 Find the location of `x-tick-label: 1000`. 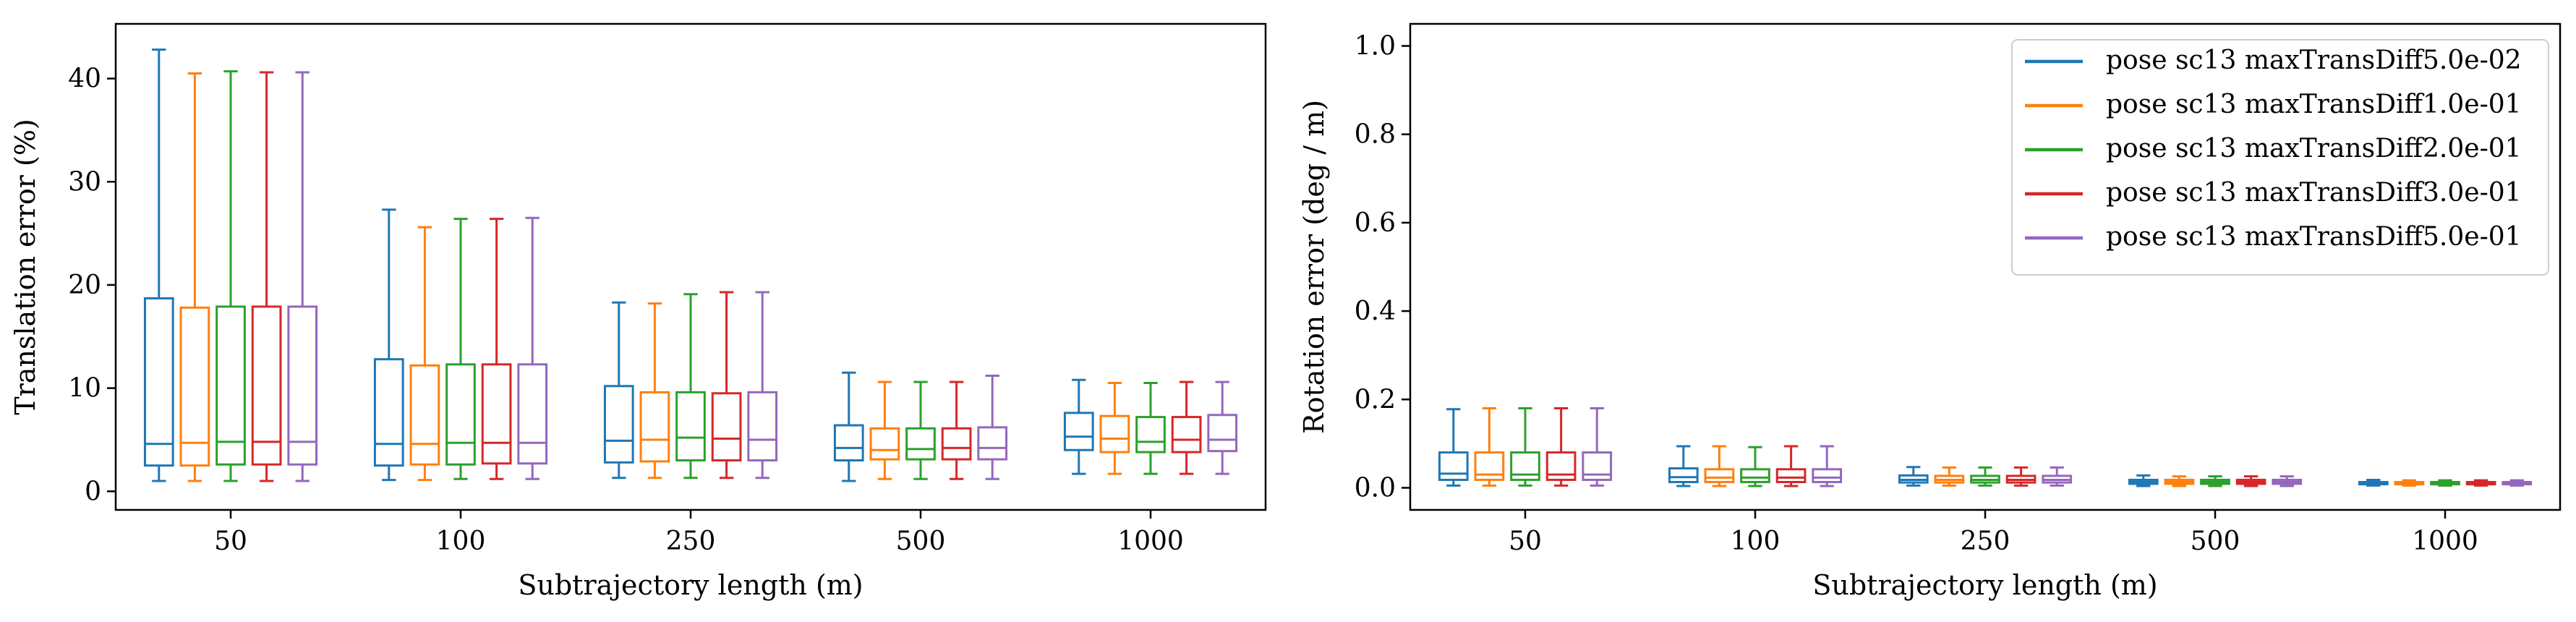

x-tick-label: 1000 is located at coordinates (2445, 541).